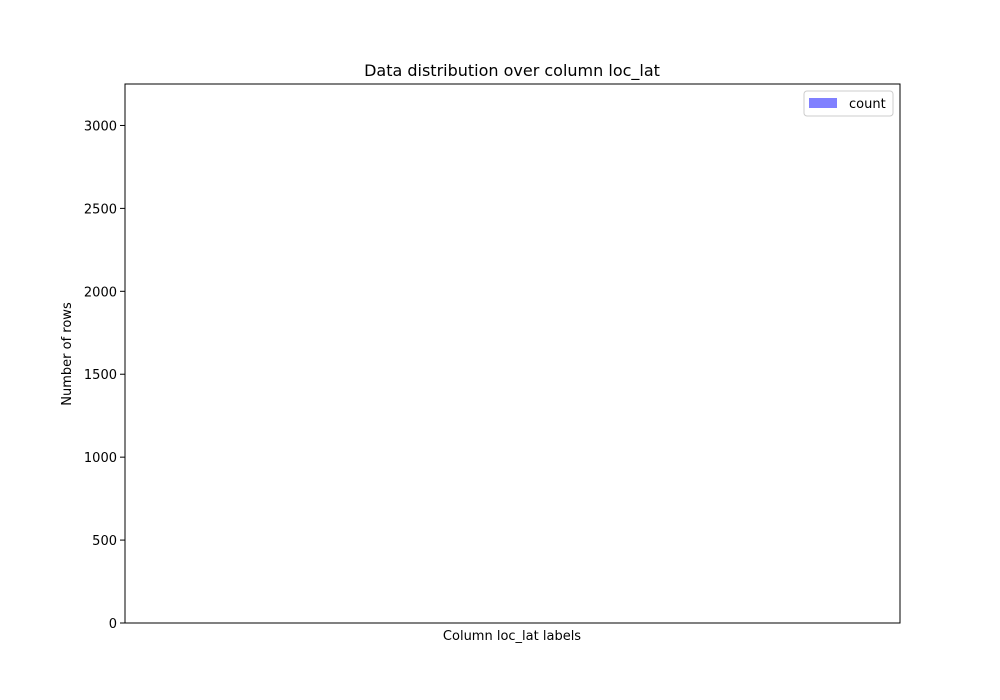 The height and width of the screenshot is (700, 1000). Describe the element at coordinates (100, 209) in the screenshot. I see `y-tick-label: 2500` at that location.